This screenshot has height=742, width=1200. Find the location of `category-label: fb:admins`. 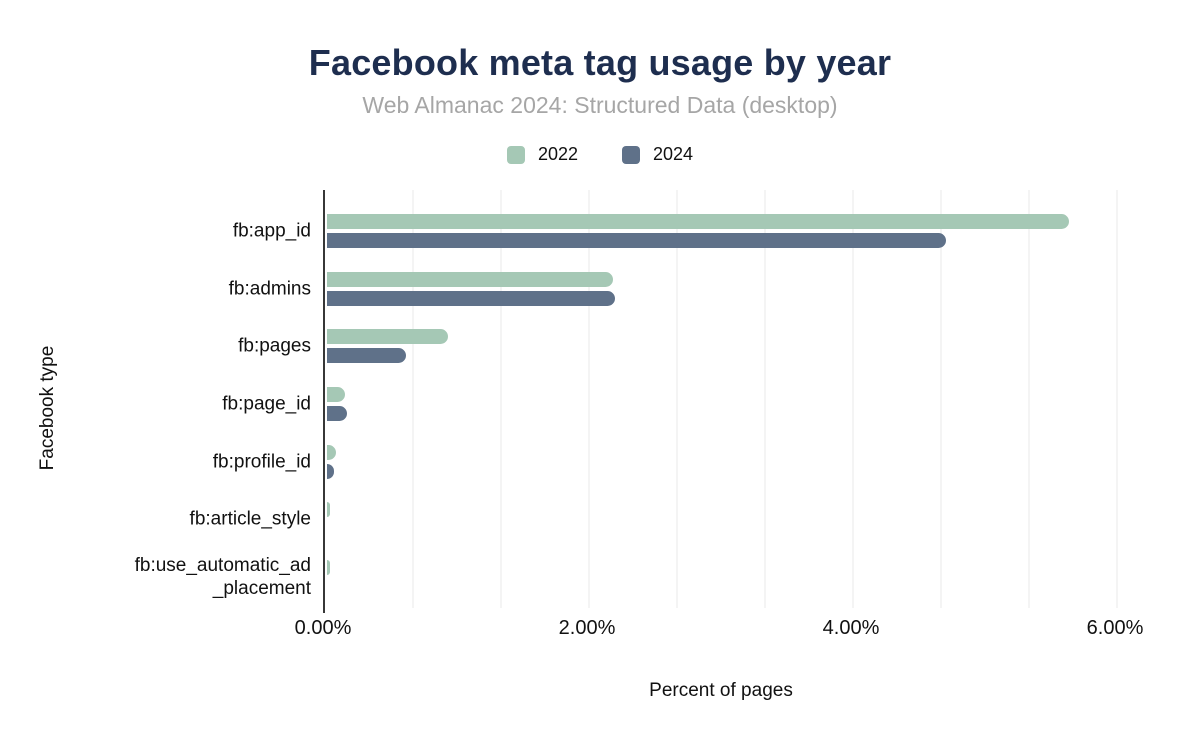

category-label: fb:admins is located at coordinates (269, 289).